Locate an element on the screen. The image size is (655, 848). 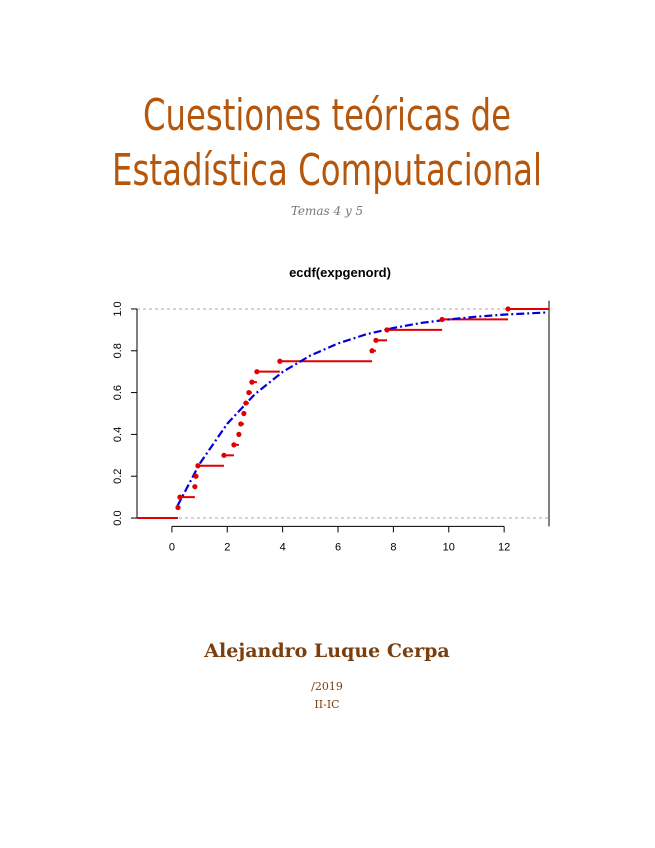
x-tick-label: 6 is located at coordinates (338, 547).